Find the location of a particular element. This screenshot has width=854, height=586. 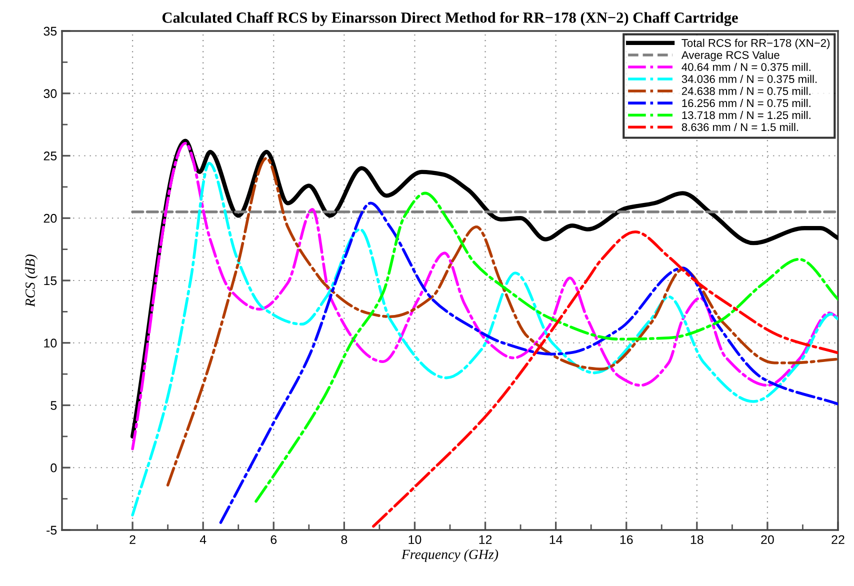

legend-label: 34.036 mm / N = 0.375 mill. is located at coordinates (749, 79).